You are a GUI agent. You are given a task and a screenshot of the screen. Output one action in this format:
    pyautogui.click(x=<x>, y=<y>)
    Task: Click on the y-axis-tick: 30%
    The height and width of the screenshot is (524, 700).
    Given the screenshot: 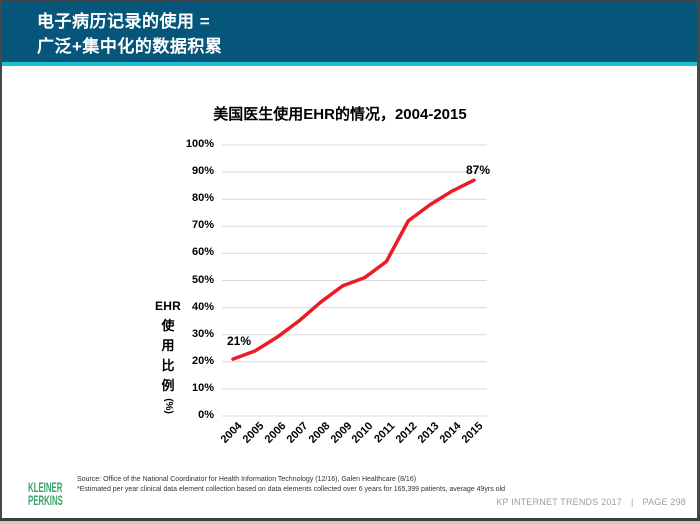 What is the action you would take?
    pyautogui.click(x=202, y=333)
    